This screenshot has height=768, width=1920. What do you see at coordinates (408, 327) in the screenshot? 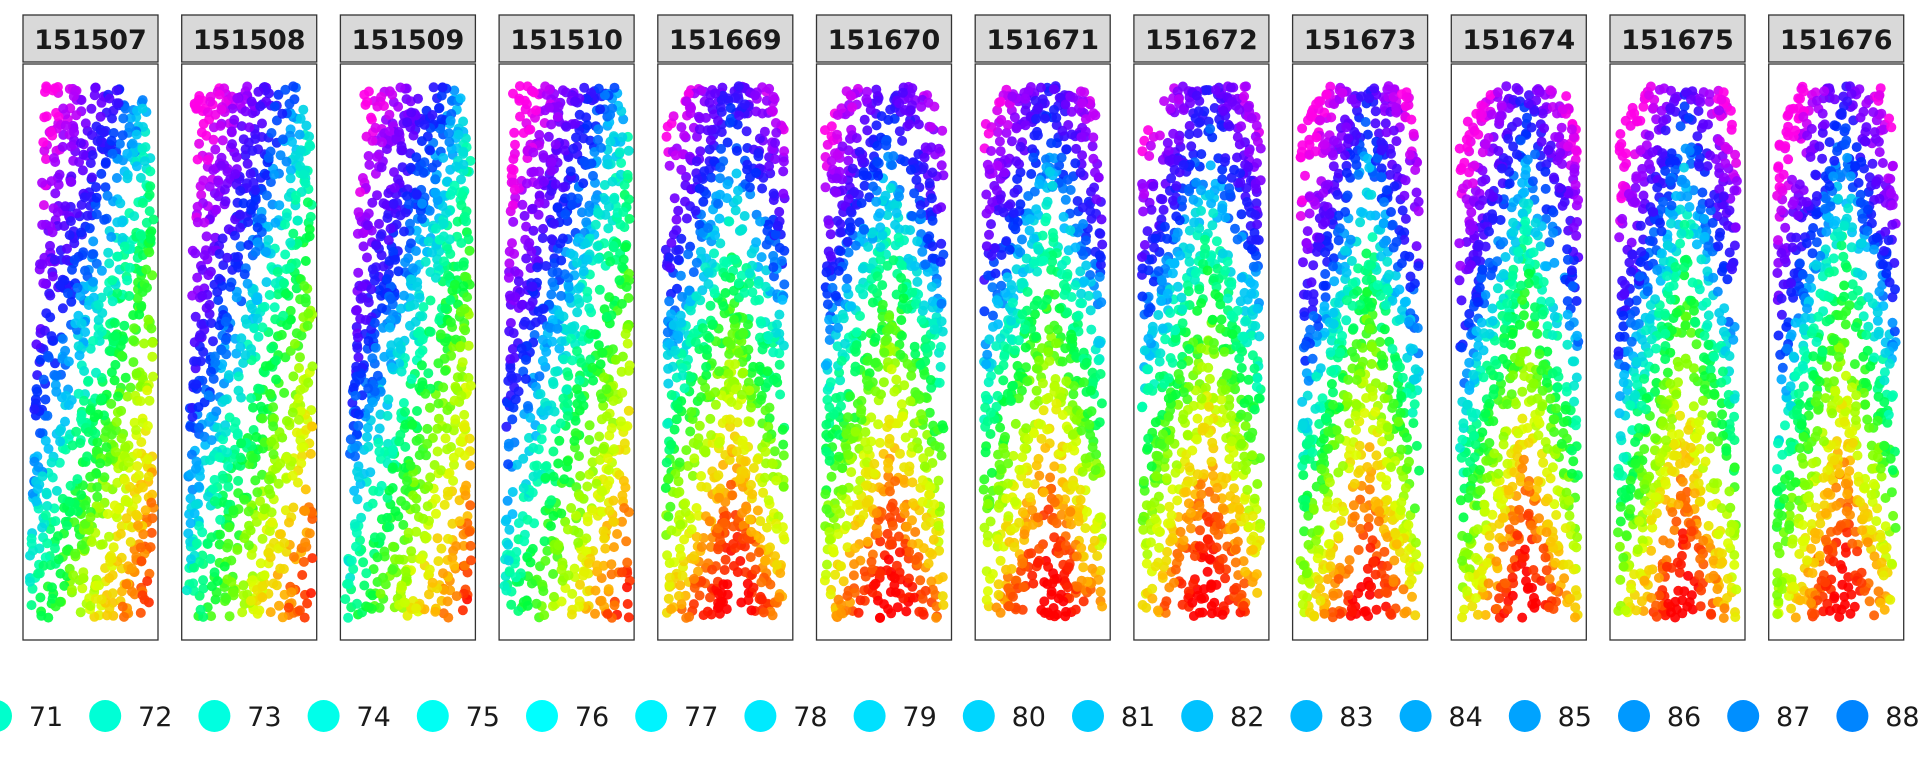
I see `facet-panel: 151509` at bounding box center [408, 327].